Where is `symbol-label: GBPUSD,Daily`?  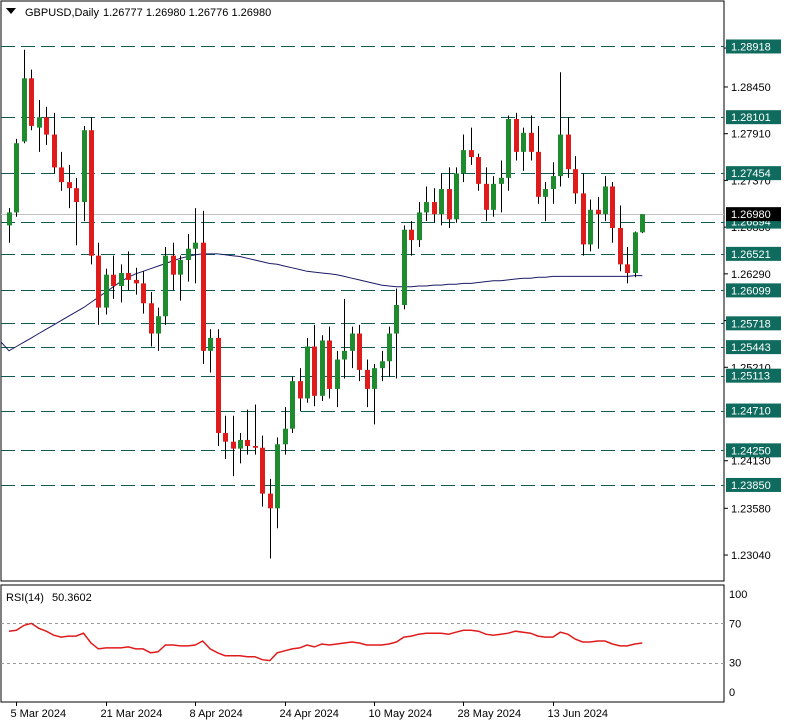
symbol-label: GBPUSD,Daily is located at coordinates (62, 13).